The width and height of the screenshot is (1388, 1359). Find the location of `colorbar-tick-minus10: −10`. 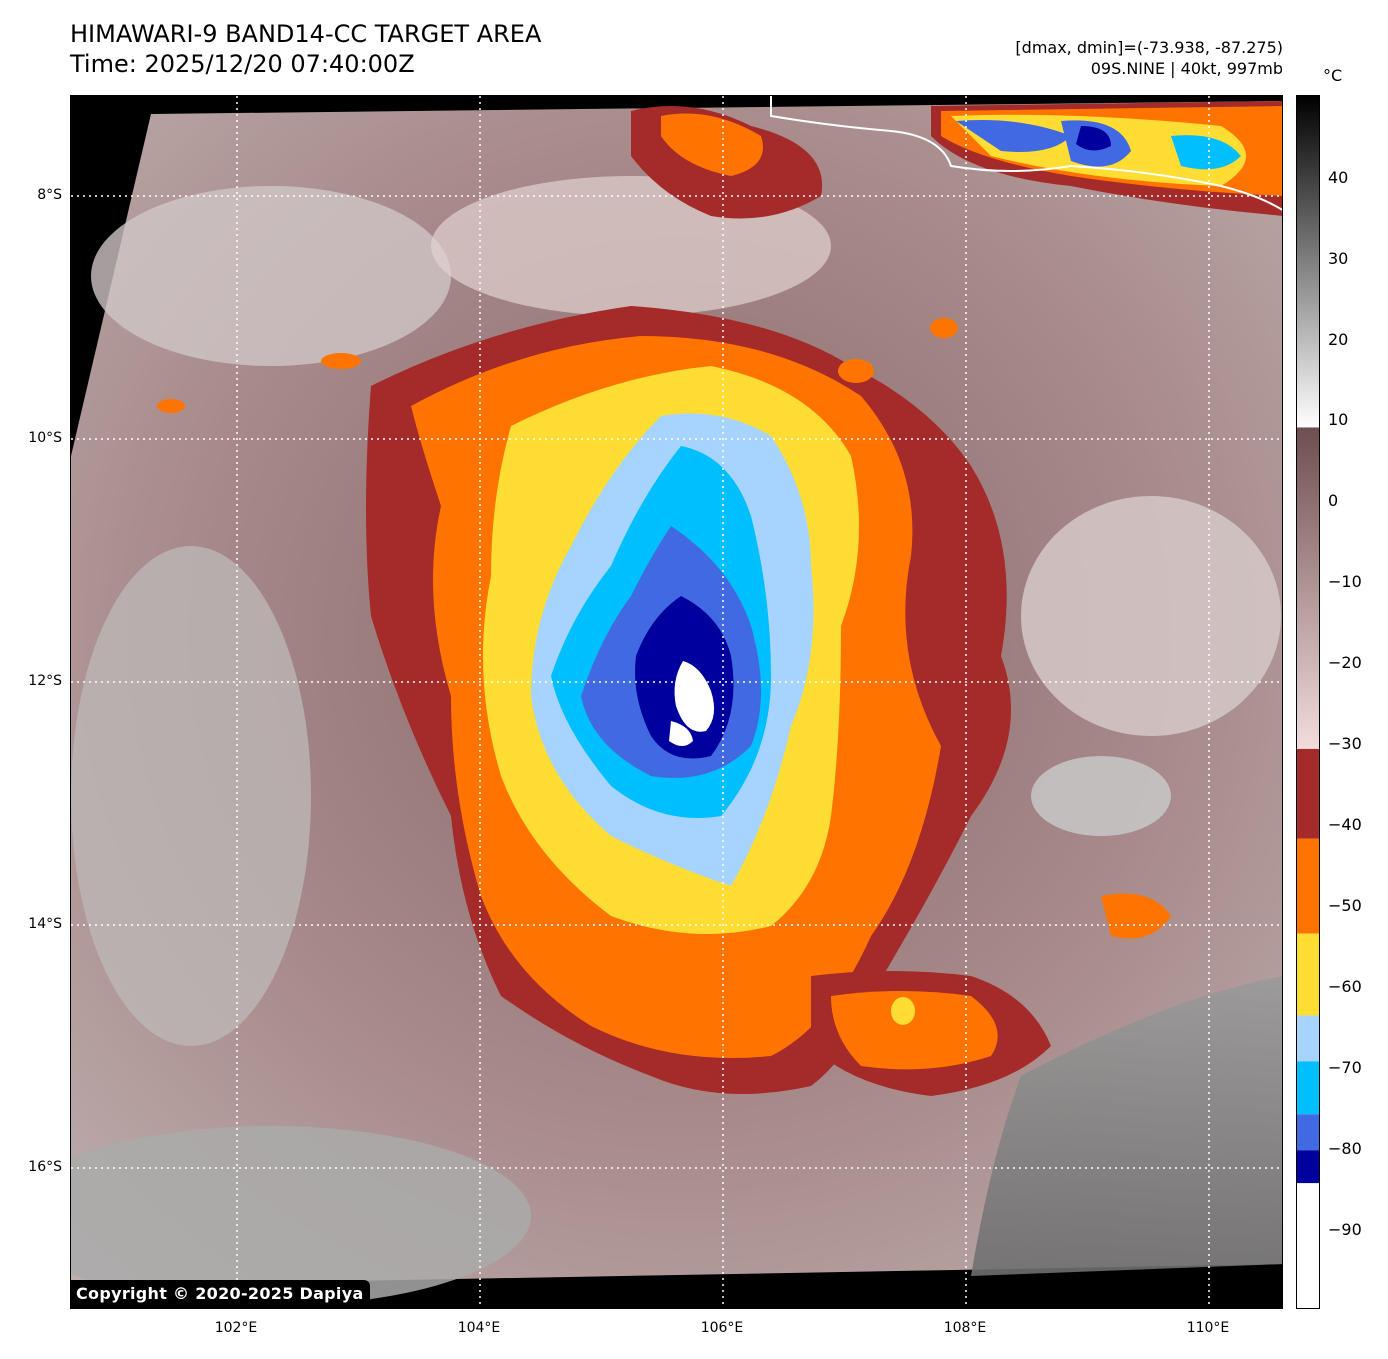

colorbar-tick-minus10: −10 is located at coordinates (1345, 581).